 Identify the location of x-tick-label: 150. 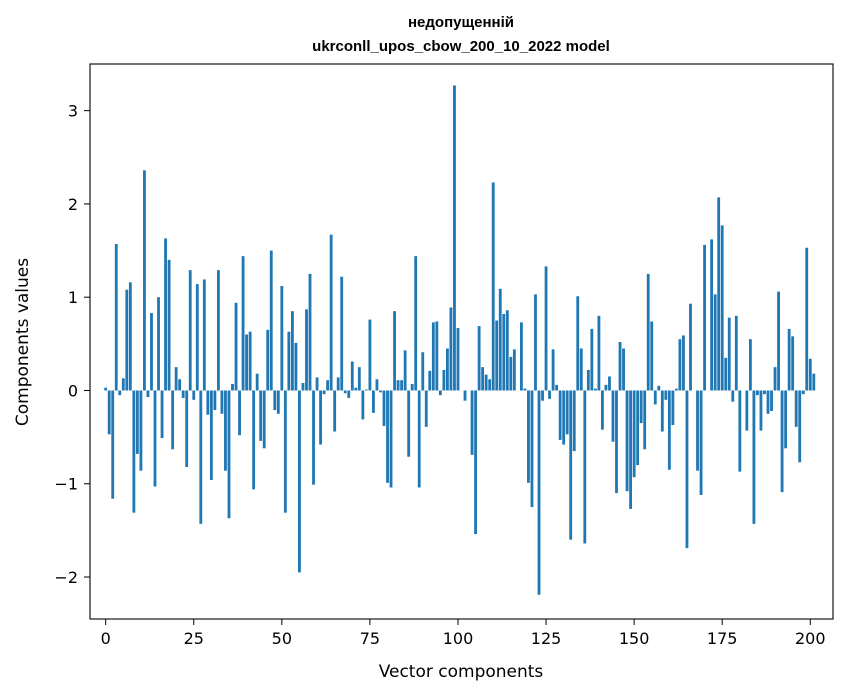
(634, 638).